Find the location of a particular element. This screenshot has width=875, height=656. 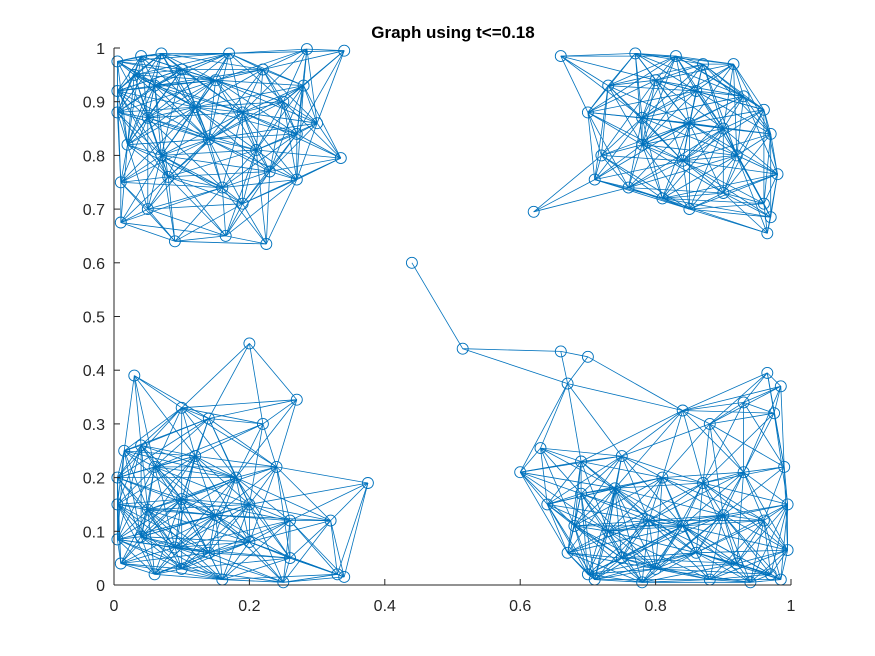

y-tick-label: 1 is located at coordinates (100, 49).